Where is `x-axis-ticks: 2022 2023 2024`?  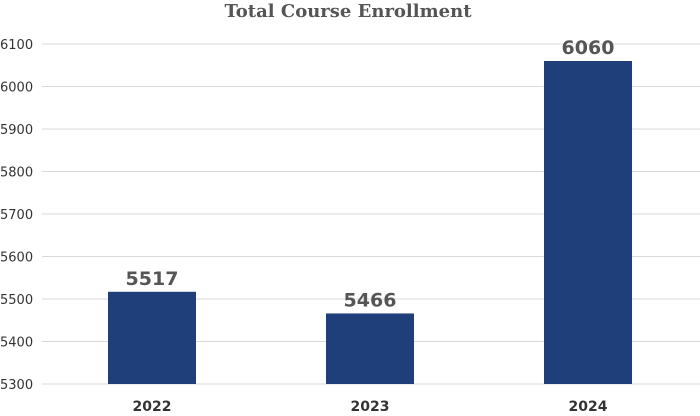
x-axis-ticks: 2022 2023 2024 is located at coordinates (370, 407).